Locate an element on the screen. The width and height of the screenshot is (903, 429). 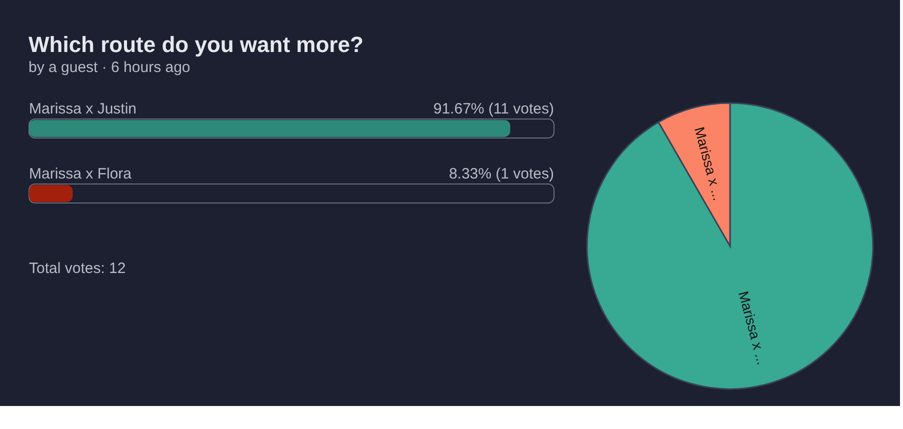
text: Total votes: 12 is located at coordinates (77, 268).